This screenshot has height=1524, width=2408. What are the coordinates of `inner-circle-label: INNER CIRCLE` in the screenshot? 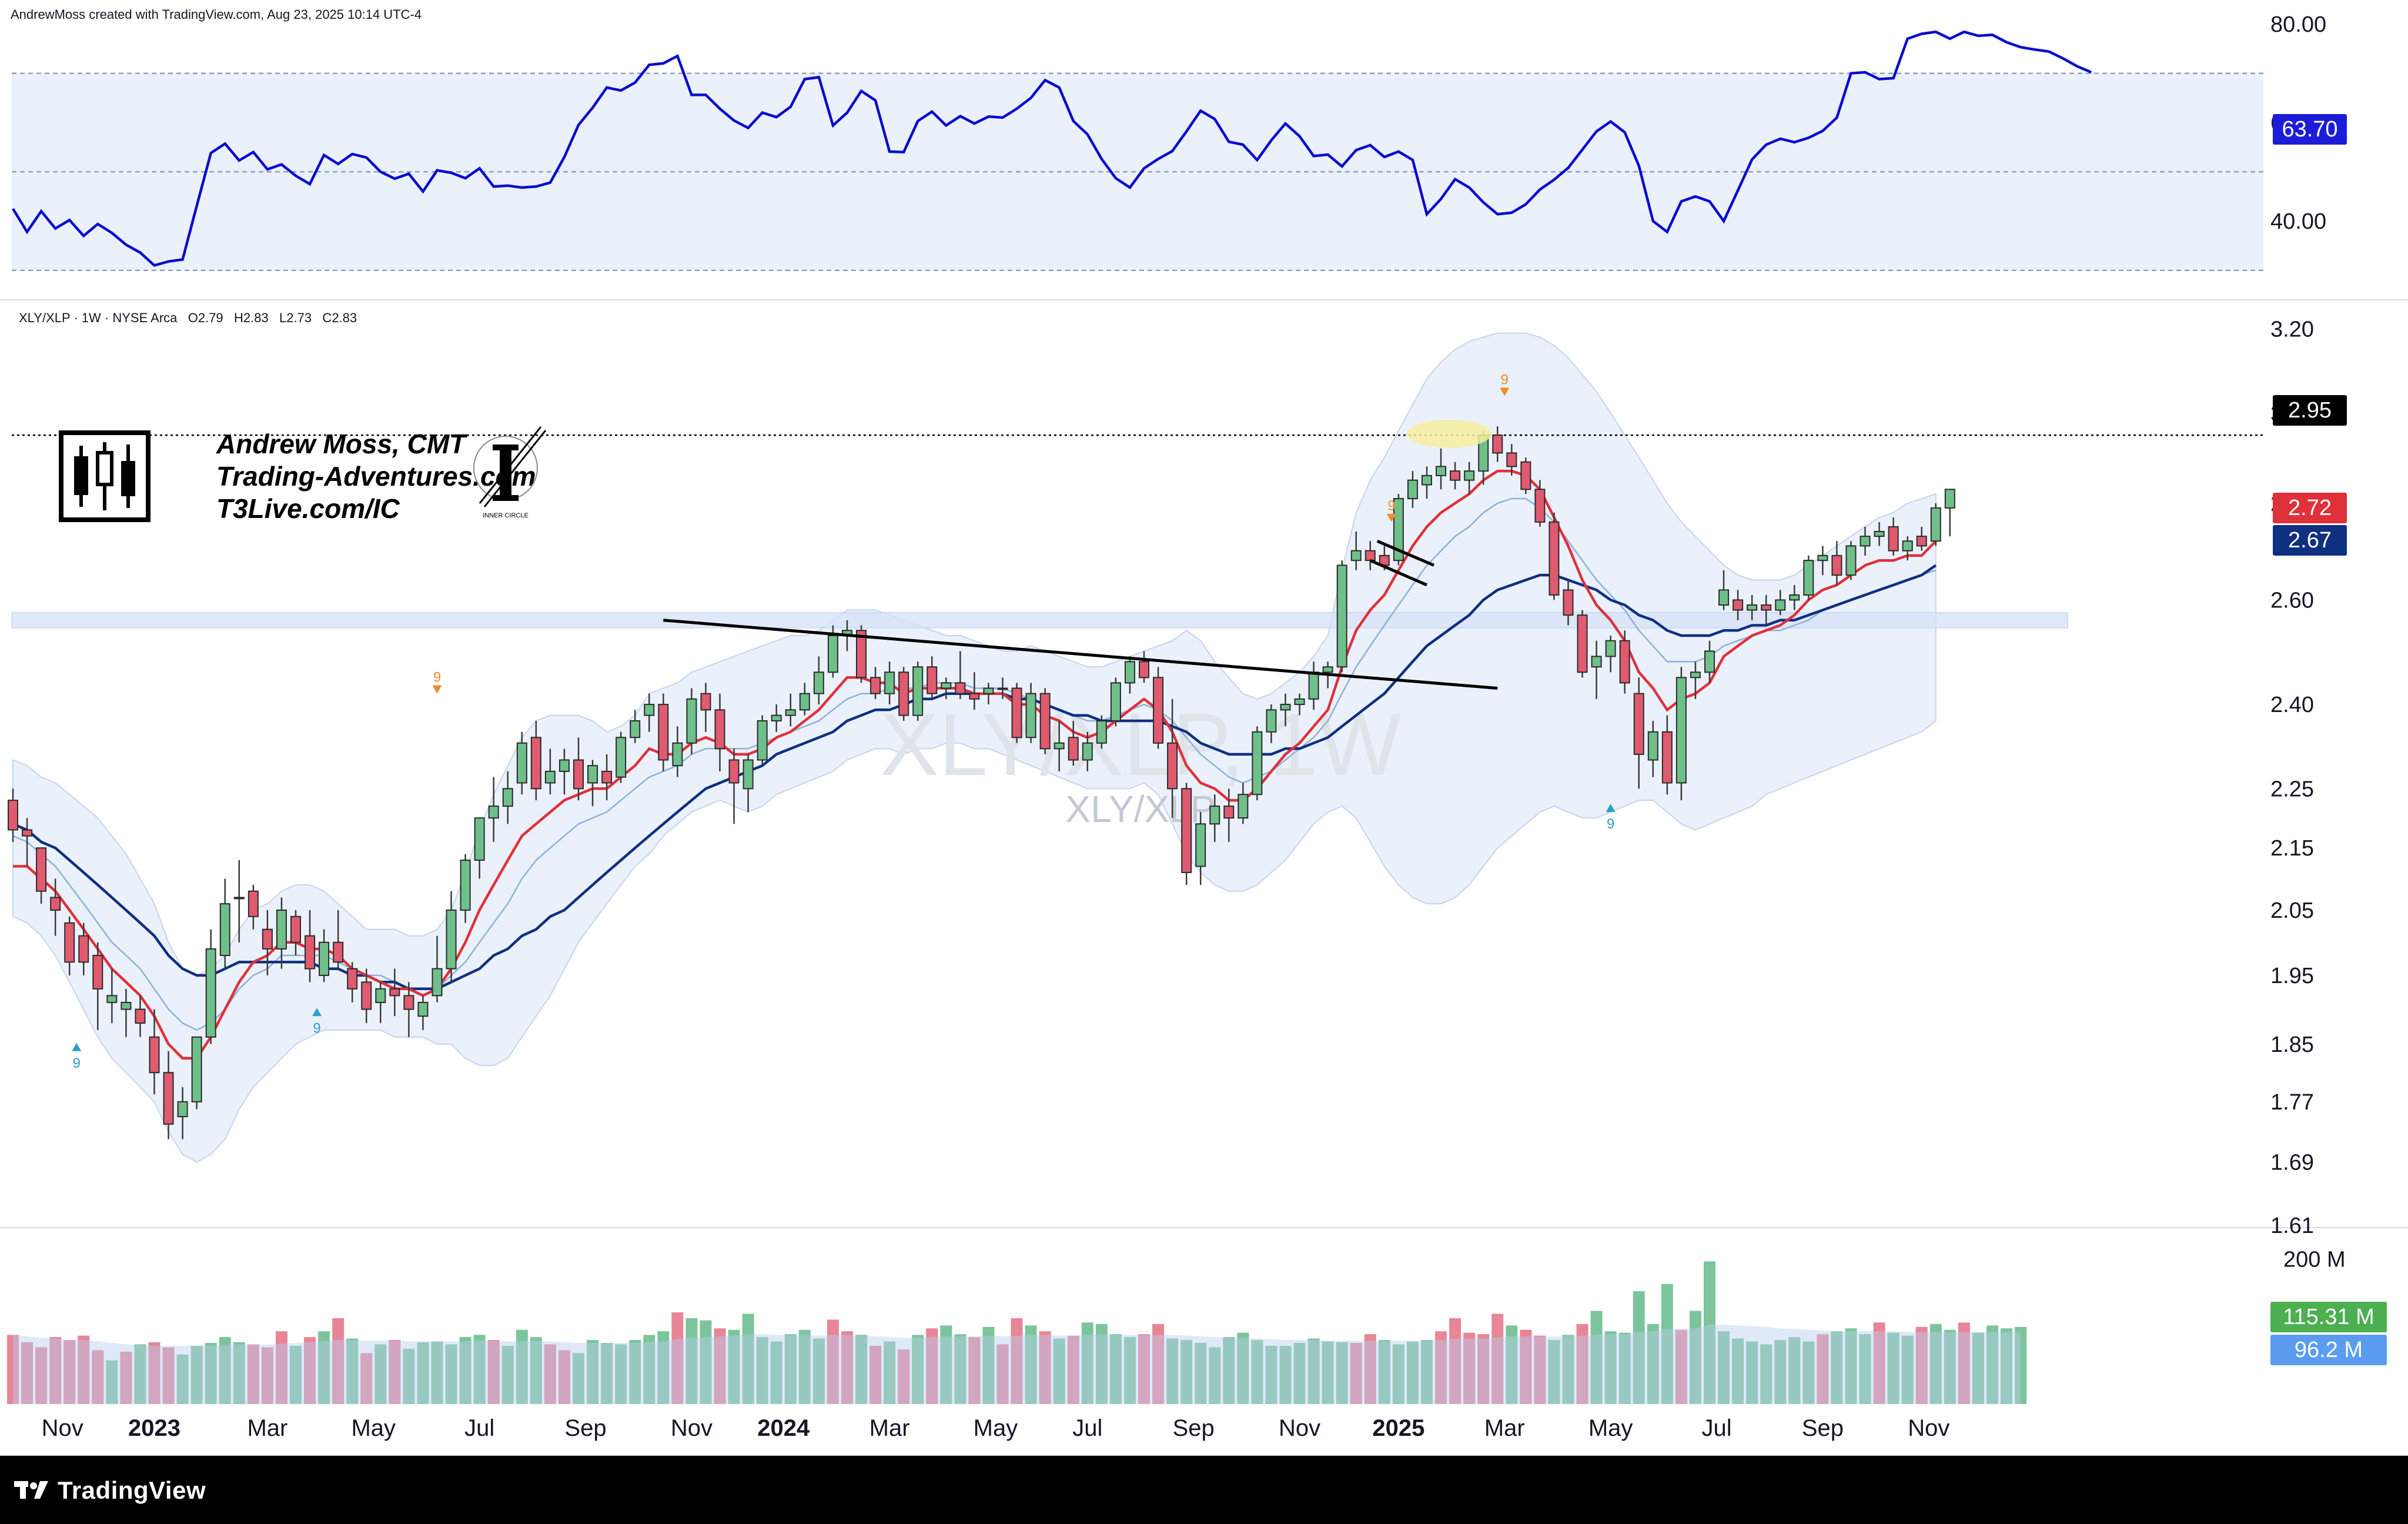 It's located at (506, 515).